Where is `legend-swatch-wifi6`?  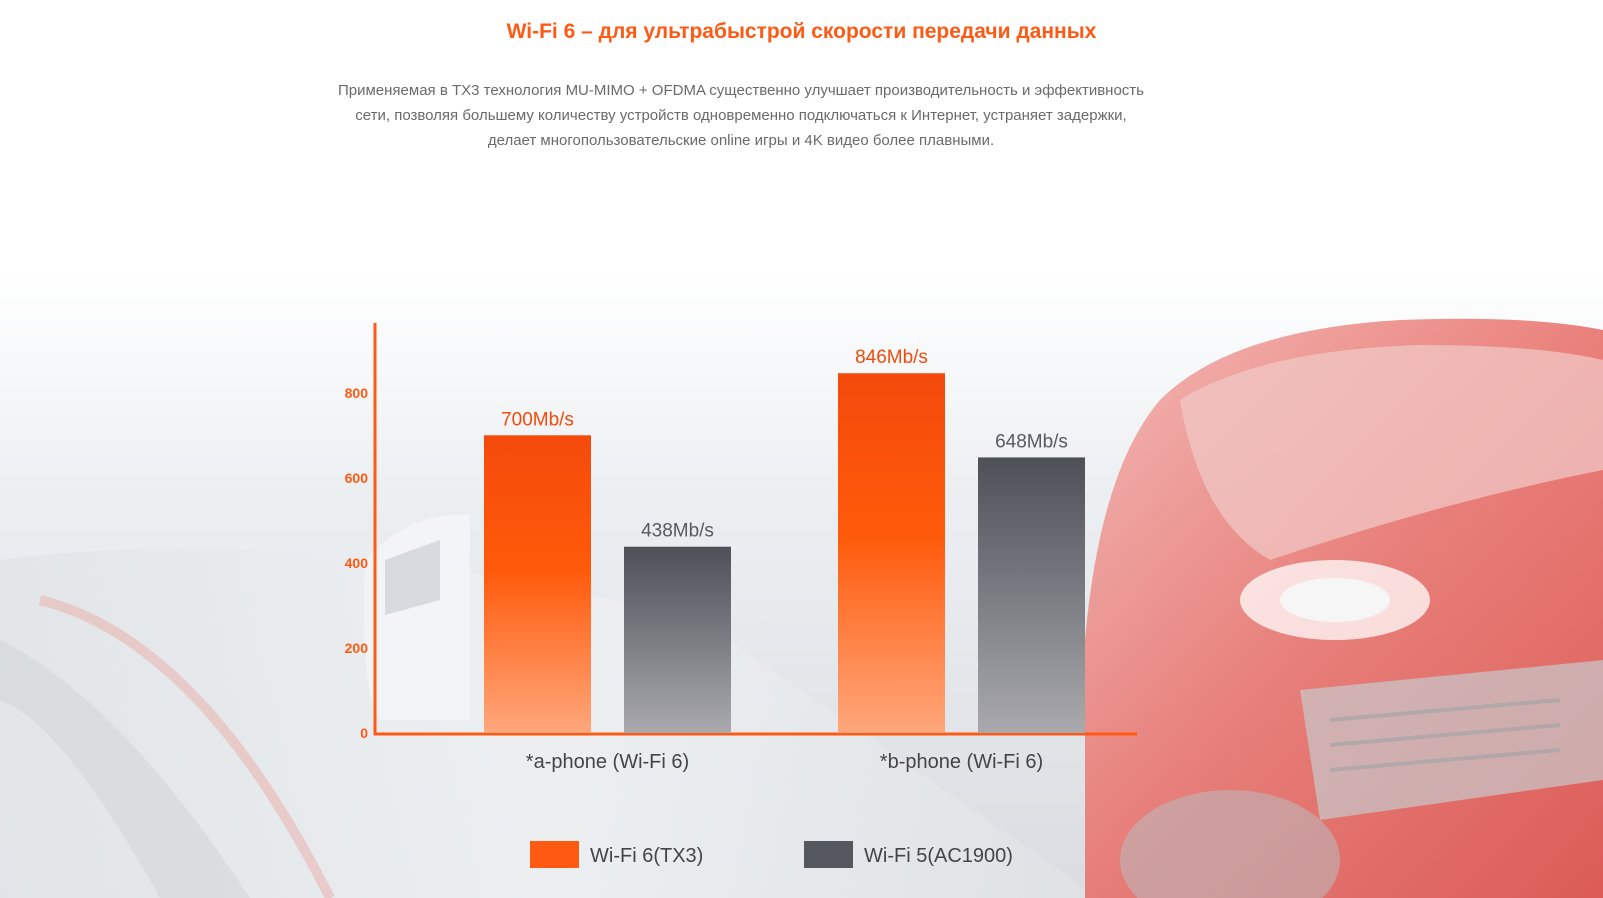
legend-swatch-wifi6 is located at coordinates (554, 854).